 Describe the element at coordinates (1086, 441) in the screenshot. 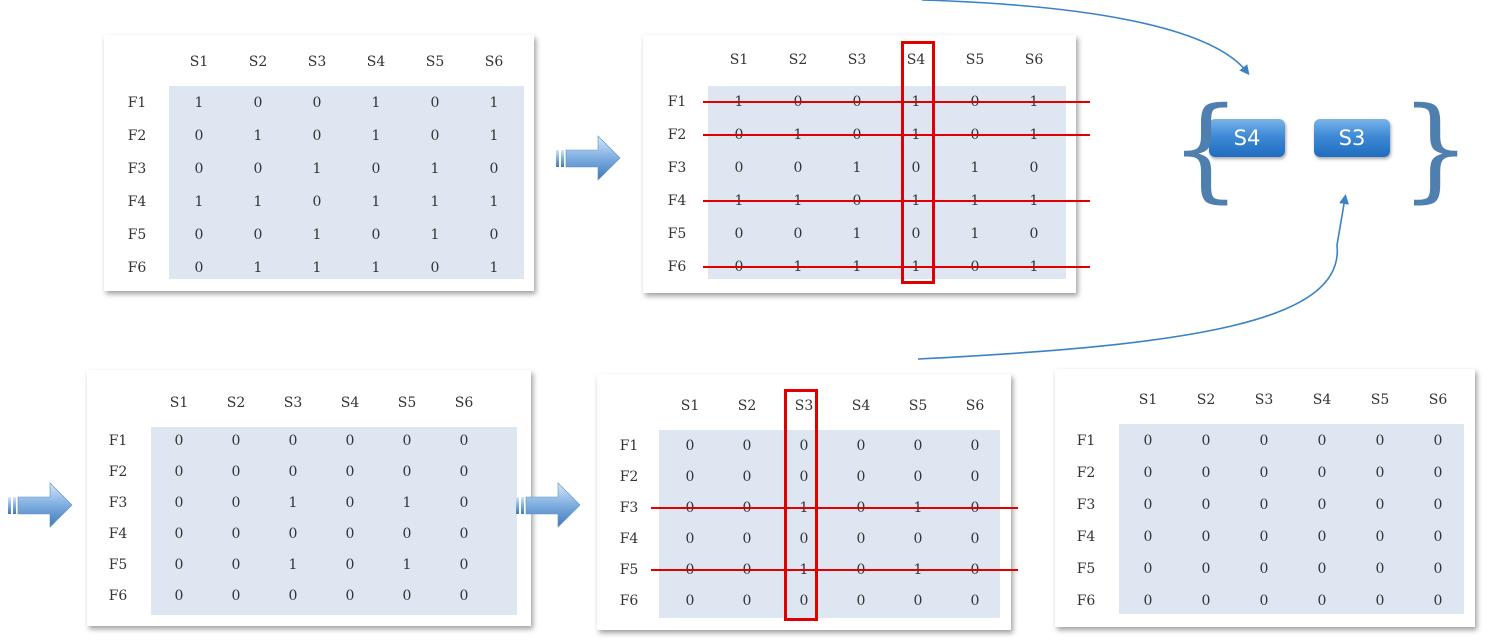

I see `row-label: F1` at that location.